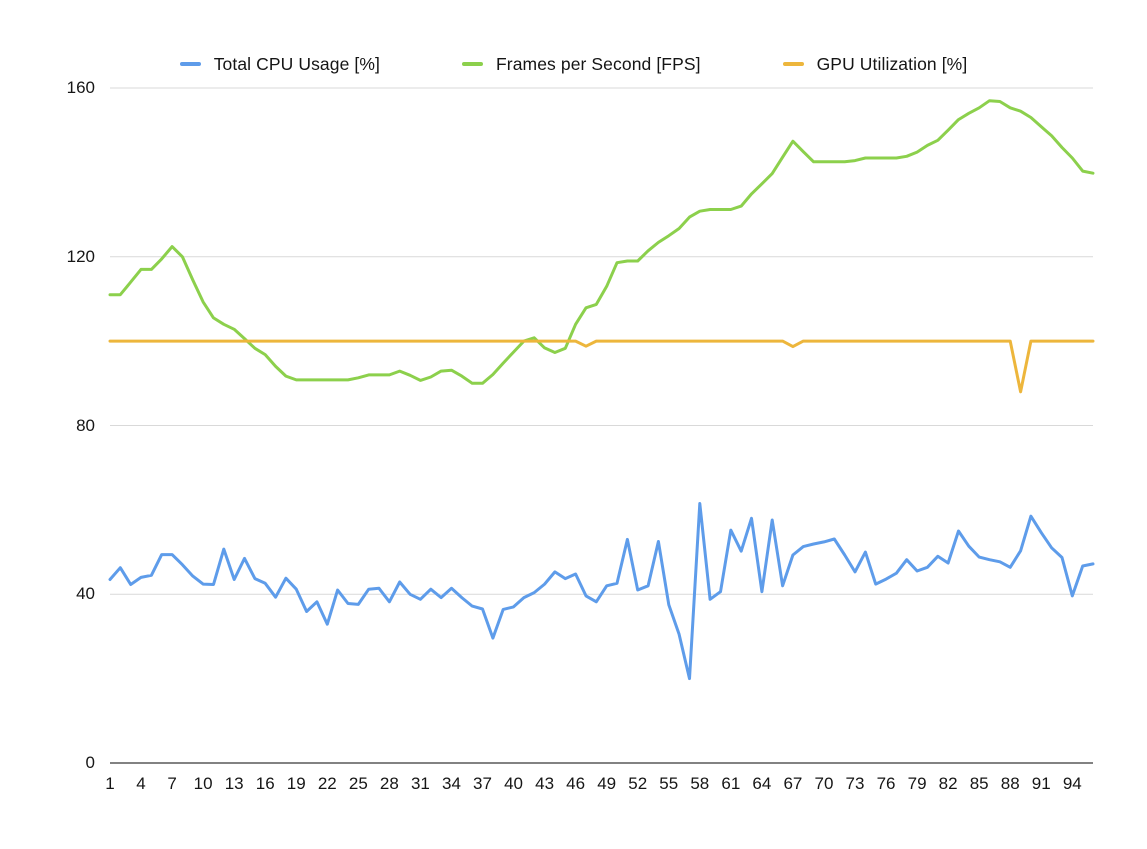  What do you see at coordinates (669, 783) in the screenshot?
I see `x-tick-label: 55` at bounding box center [669, 783].